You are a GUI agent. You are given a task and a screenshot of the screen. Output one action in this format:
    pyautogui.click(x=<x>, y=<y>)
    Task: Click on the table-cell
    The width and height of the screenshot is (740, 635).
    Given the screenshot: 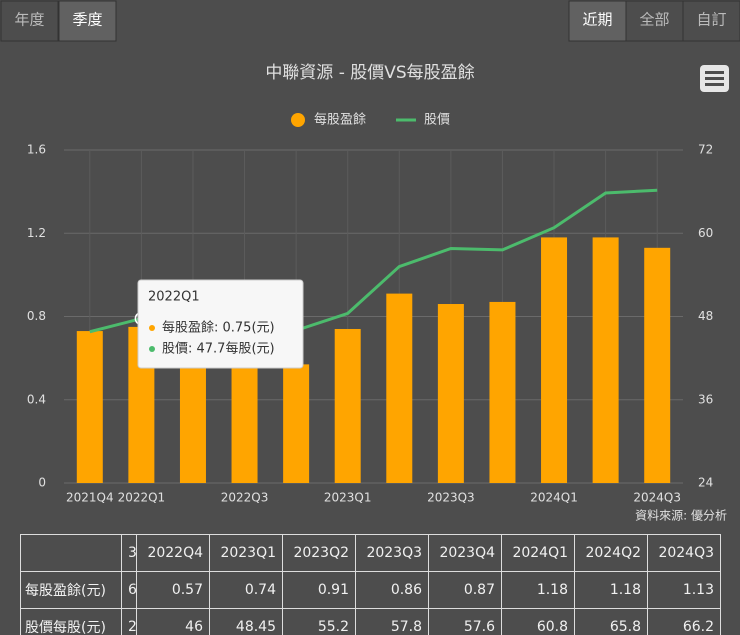 What is the action you would take?
    pyautogui.click(x=71, y=553)
    